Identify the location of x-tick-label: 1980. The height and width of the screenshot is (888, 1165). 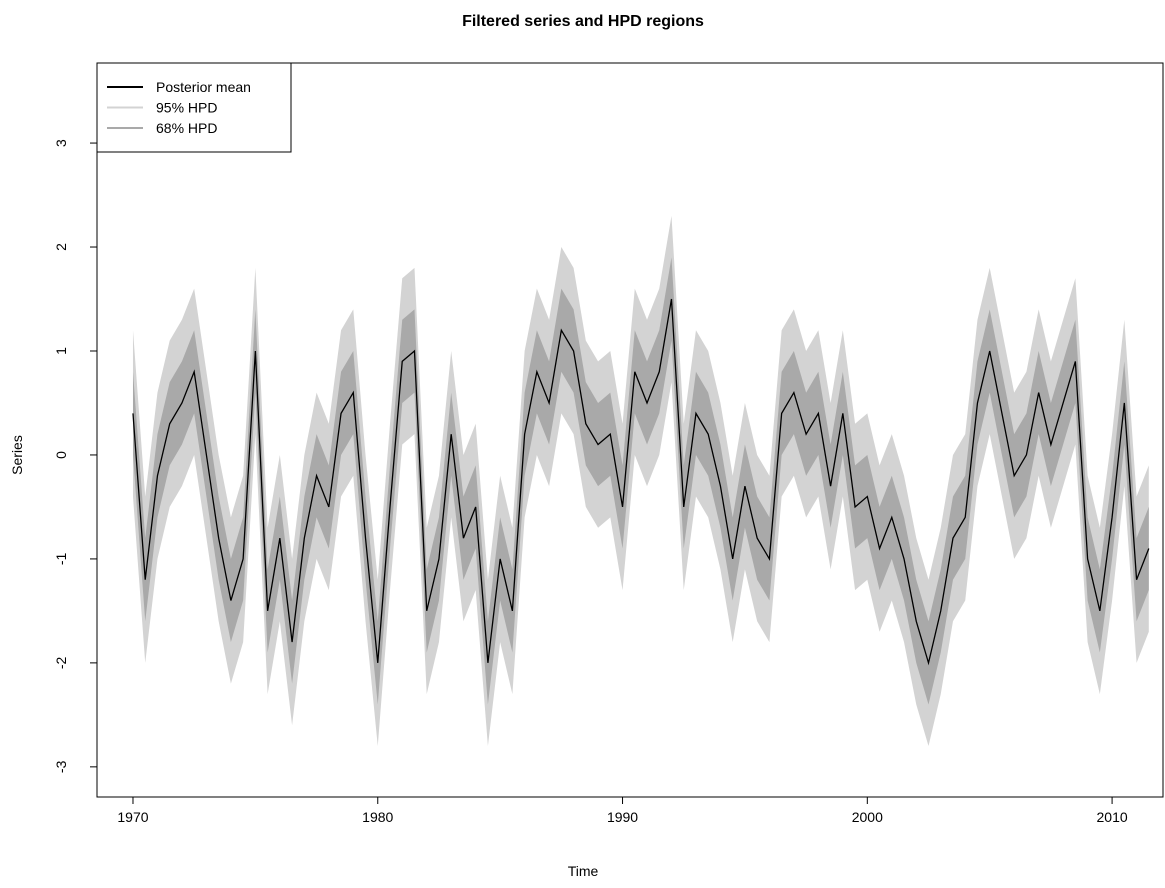
(377, 817).